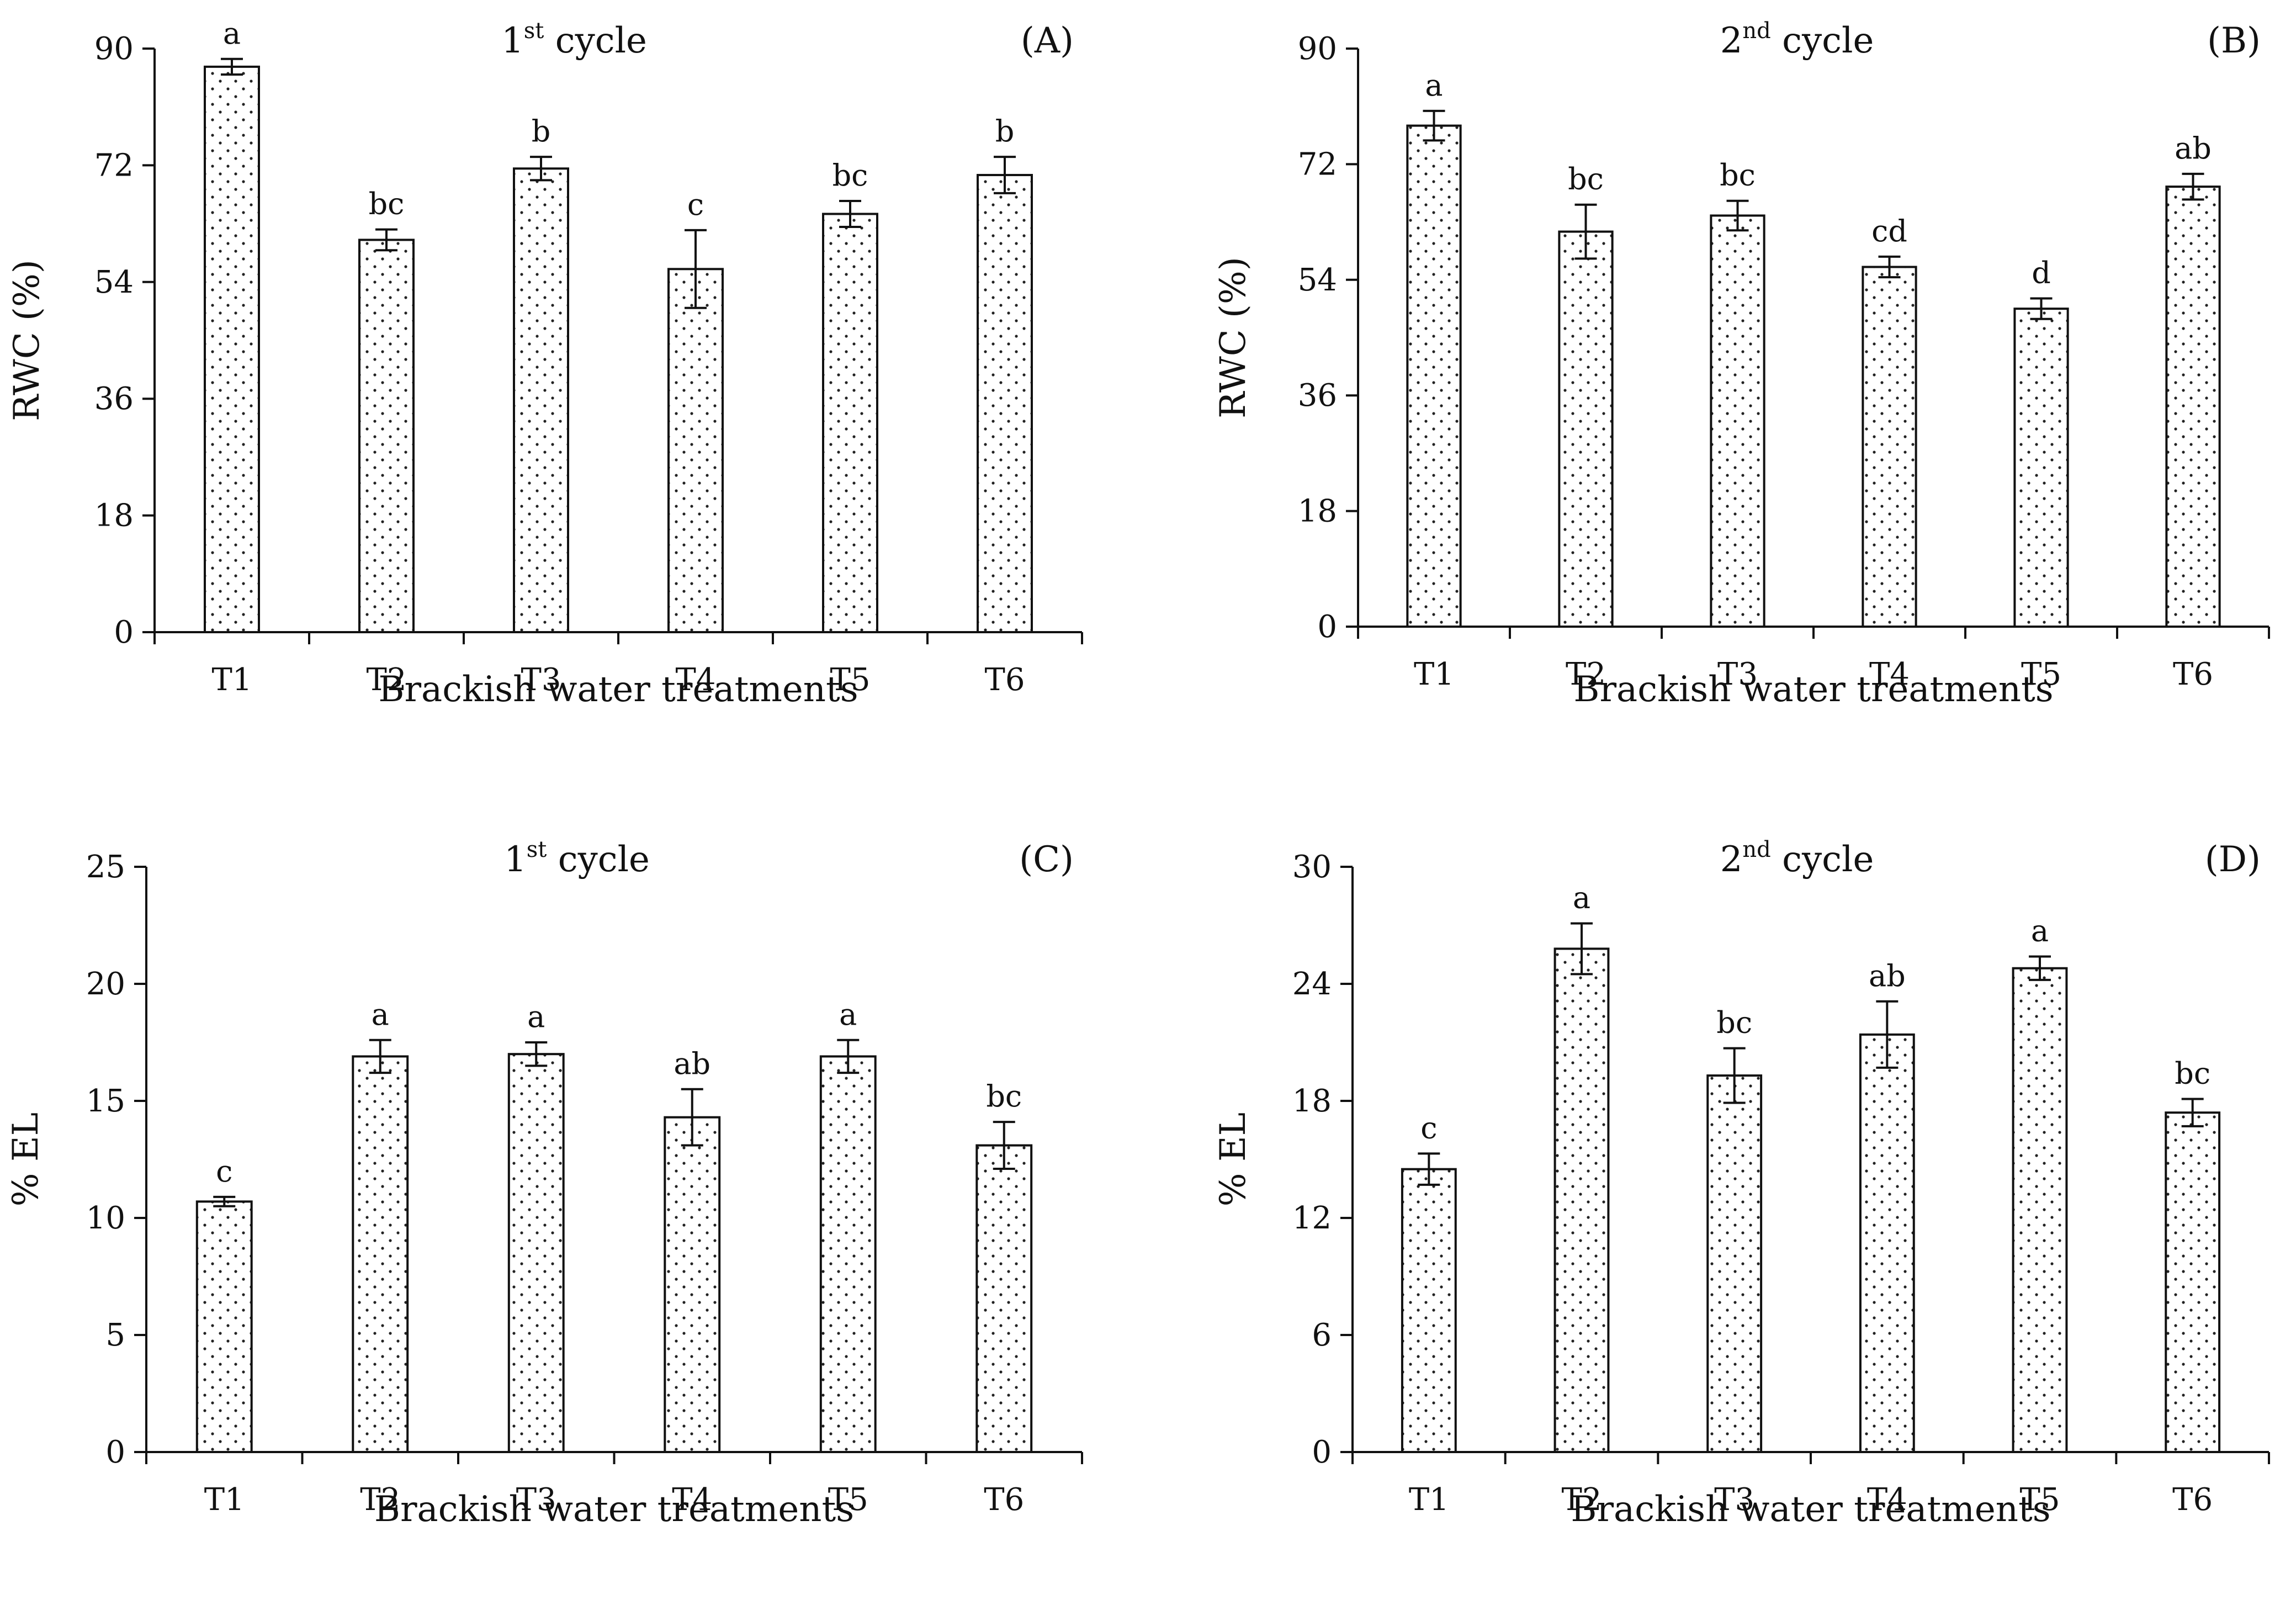  What do you see at coordinates (2041, 273) in the screenshot?
I see `significance-label: d` at bounding box center [2041, 273].